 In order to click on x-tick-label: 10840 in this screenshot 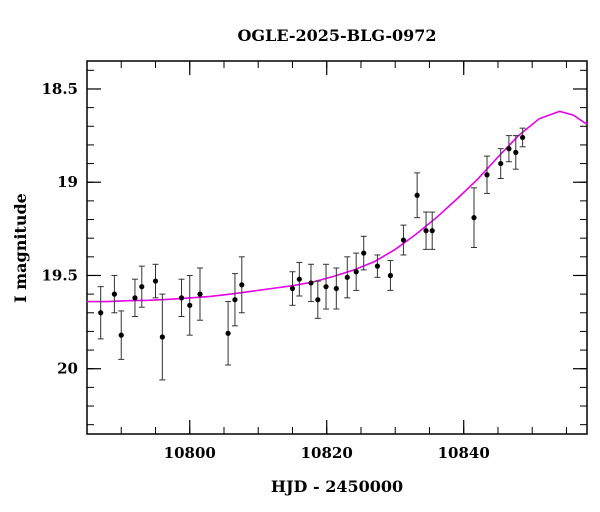, I will do `click(464, 453)`.